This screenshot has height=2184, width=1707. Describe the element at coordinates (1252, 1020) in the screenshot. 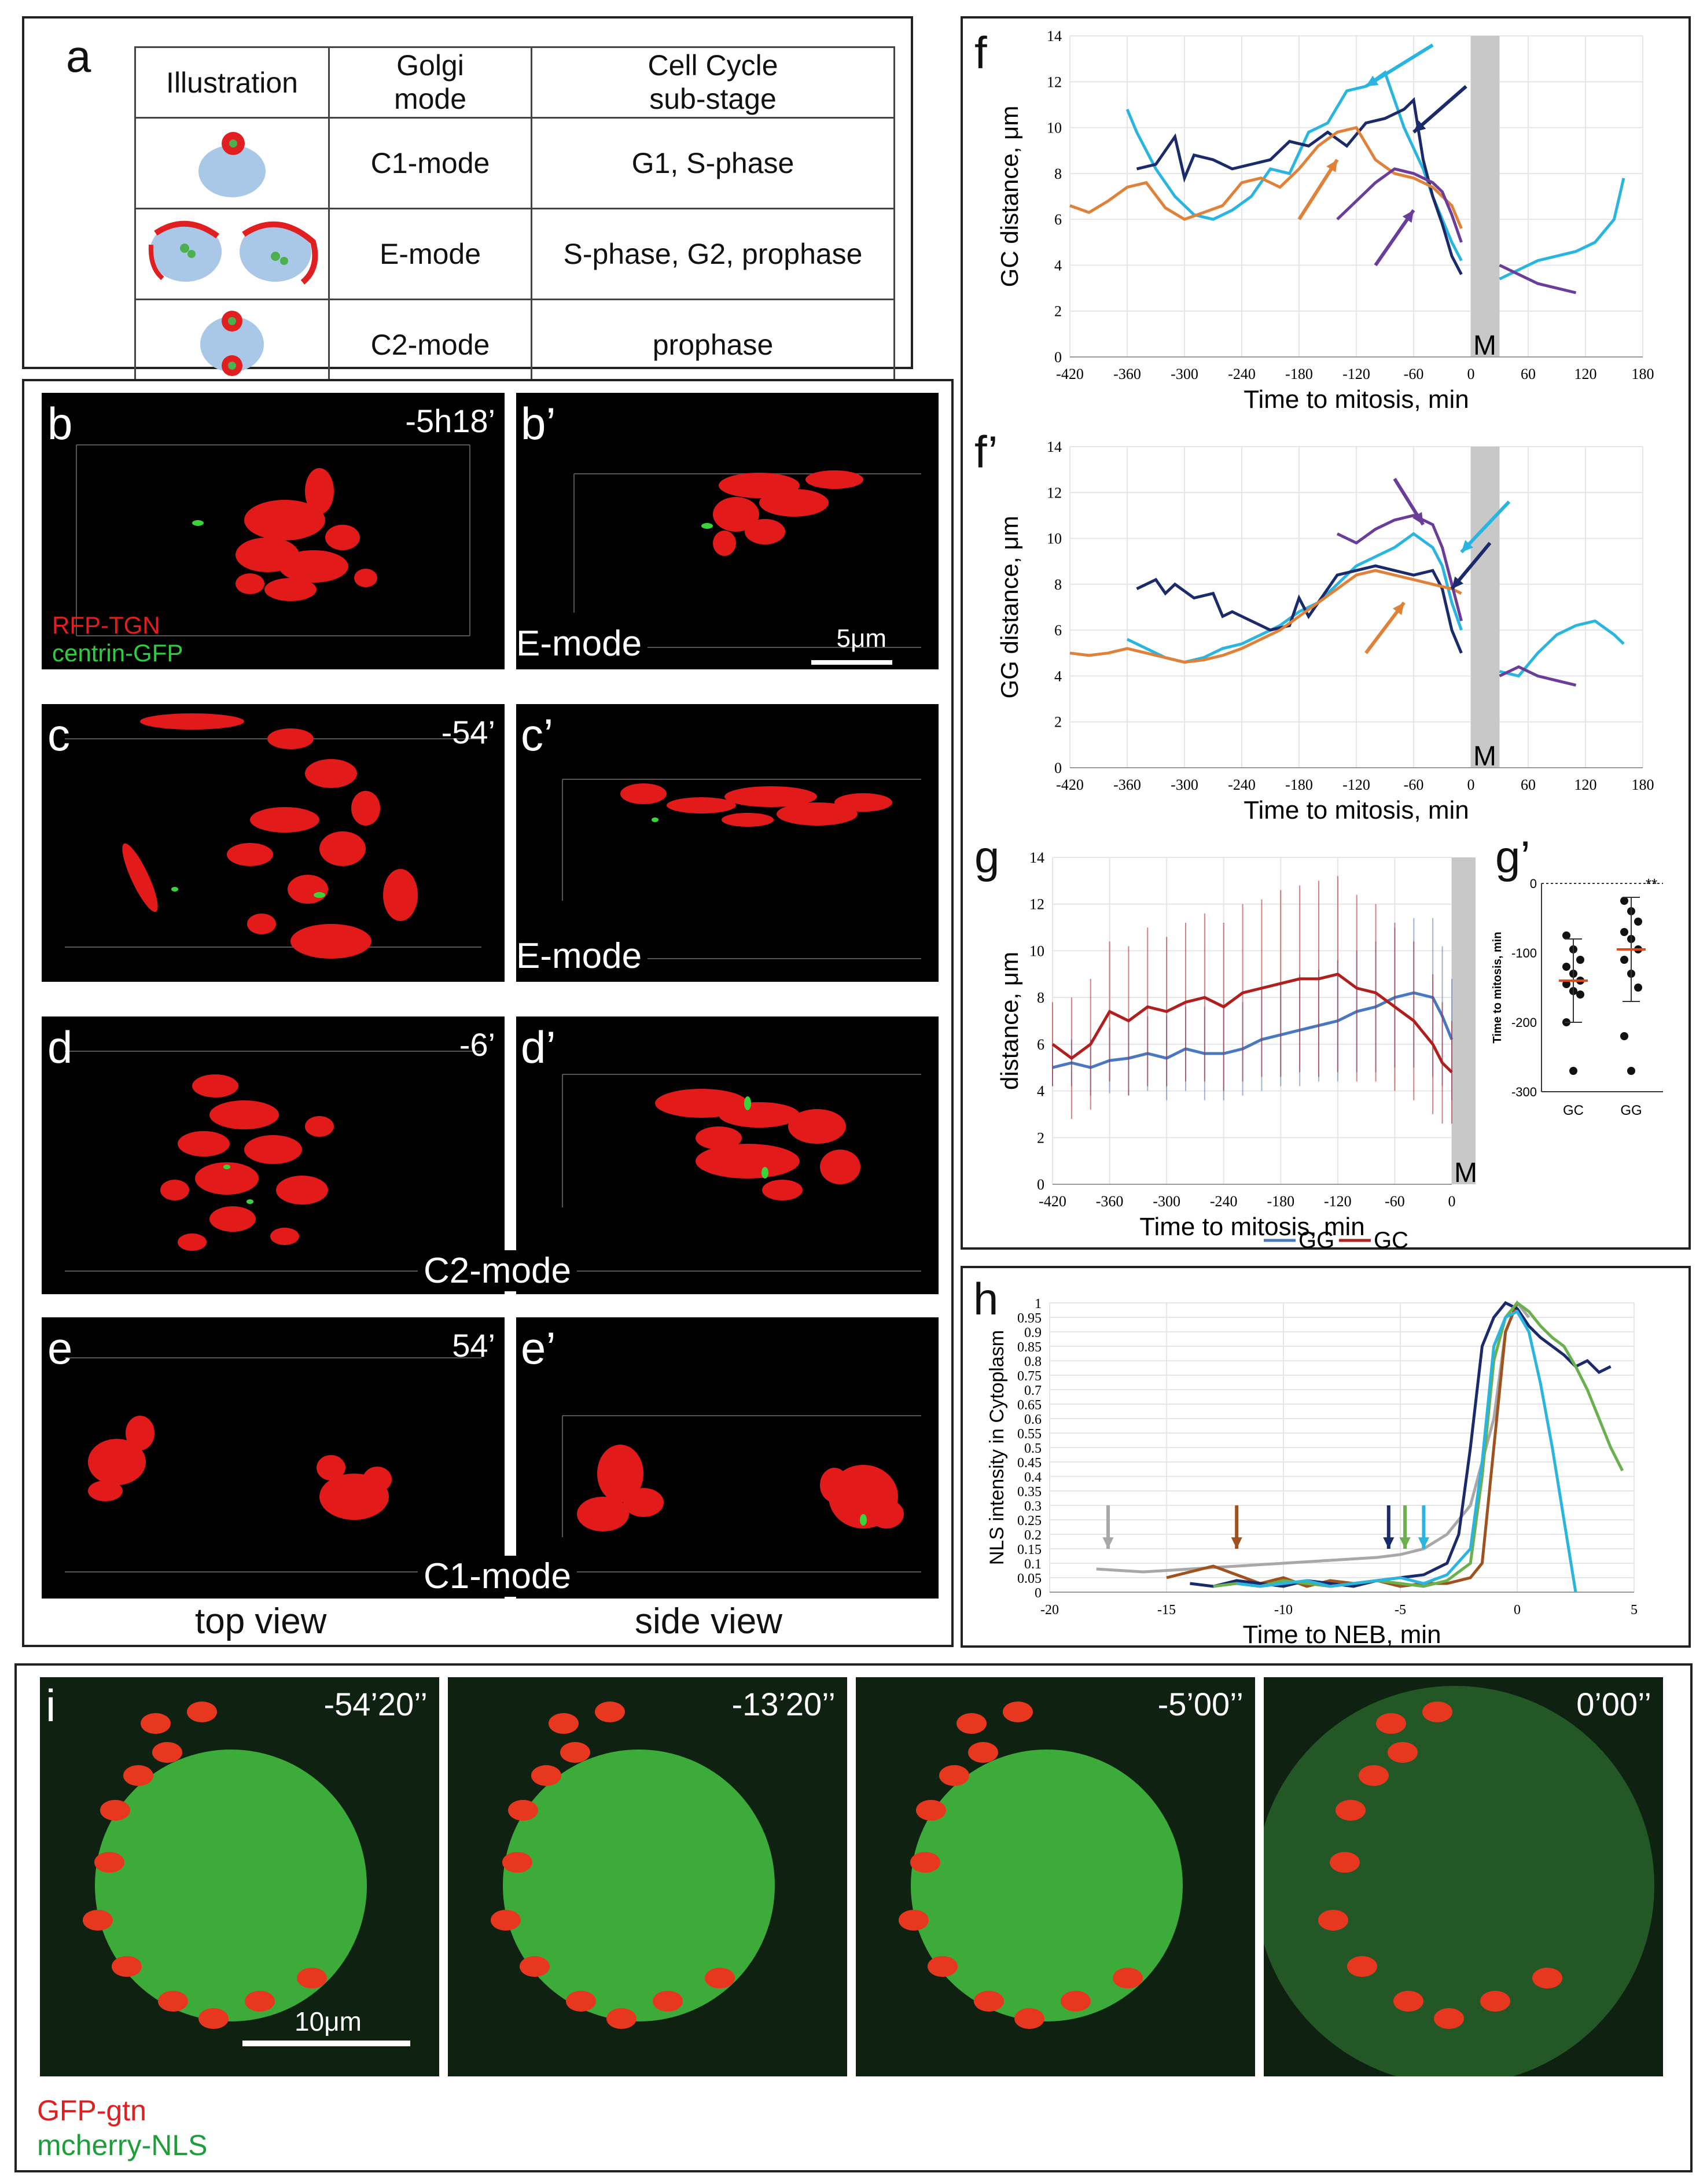

I see `plot-area` at that location.